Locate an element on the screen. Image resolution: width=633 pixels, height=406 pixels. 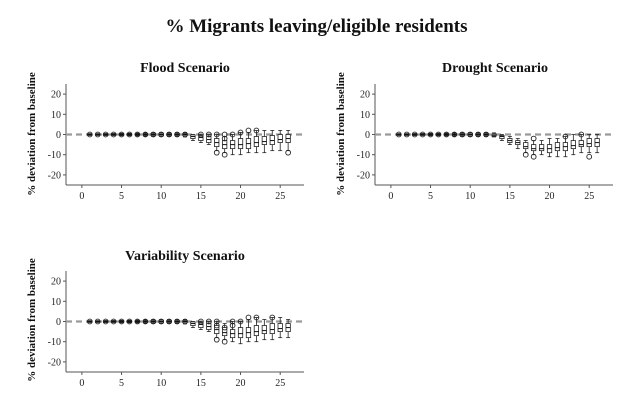
flood-box-x15 is located at coordinates (201, 137).